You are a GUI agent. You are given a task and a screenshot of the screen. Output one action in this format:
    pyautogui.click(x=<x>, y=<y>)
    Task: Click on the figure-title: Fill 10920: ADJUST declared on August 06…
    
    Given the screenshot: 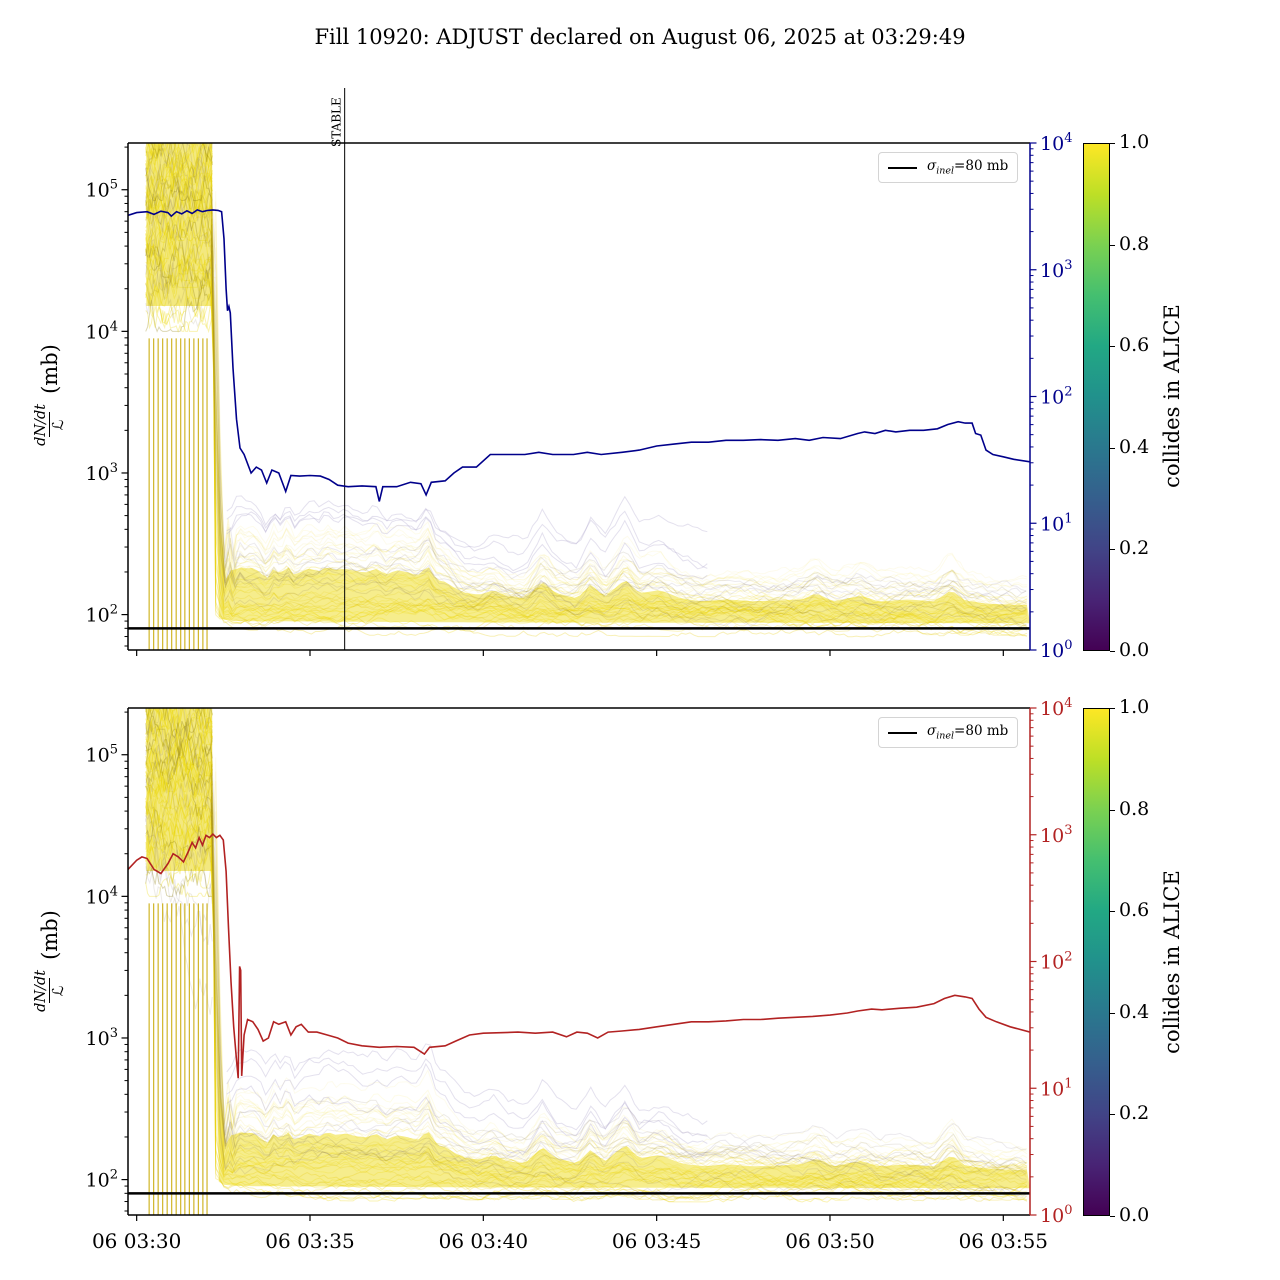 What is the action you would take?
    pyautogui.click(x=640, y=37)
    